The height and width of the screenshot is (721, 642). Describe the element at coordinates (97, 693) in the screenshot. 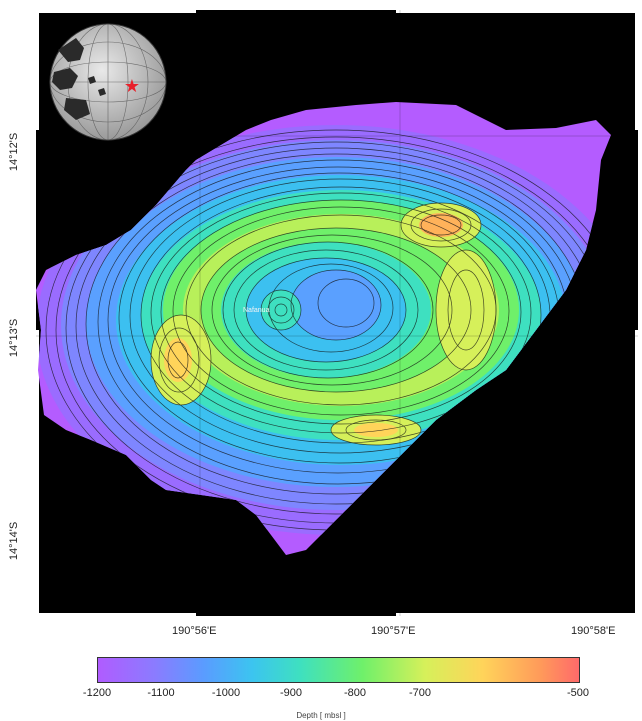

I see `colorbar-tick: -1200` at that location.